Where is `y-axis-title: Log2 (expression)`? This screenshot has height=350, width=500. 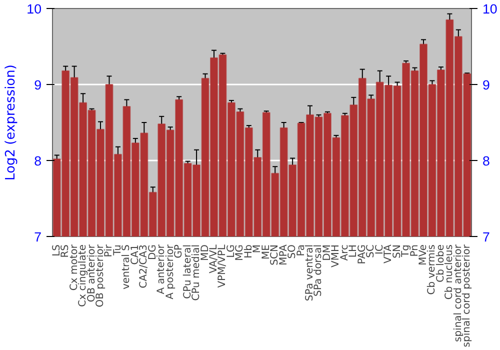 y-axis-title: Log2 (expression) is located at coordinates (11, 122).